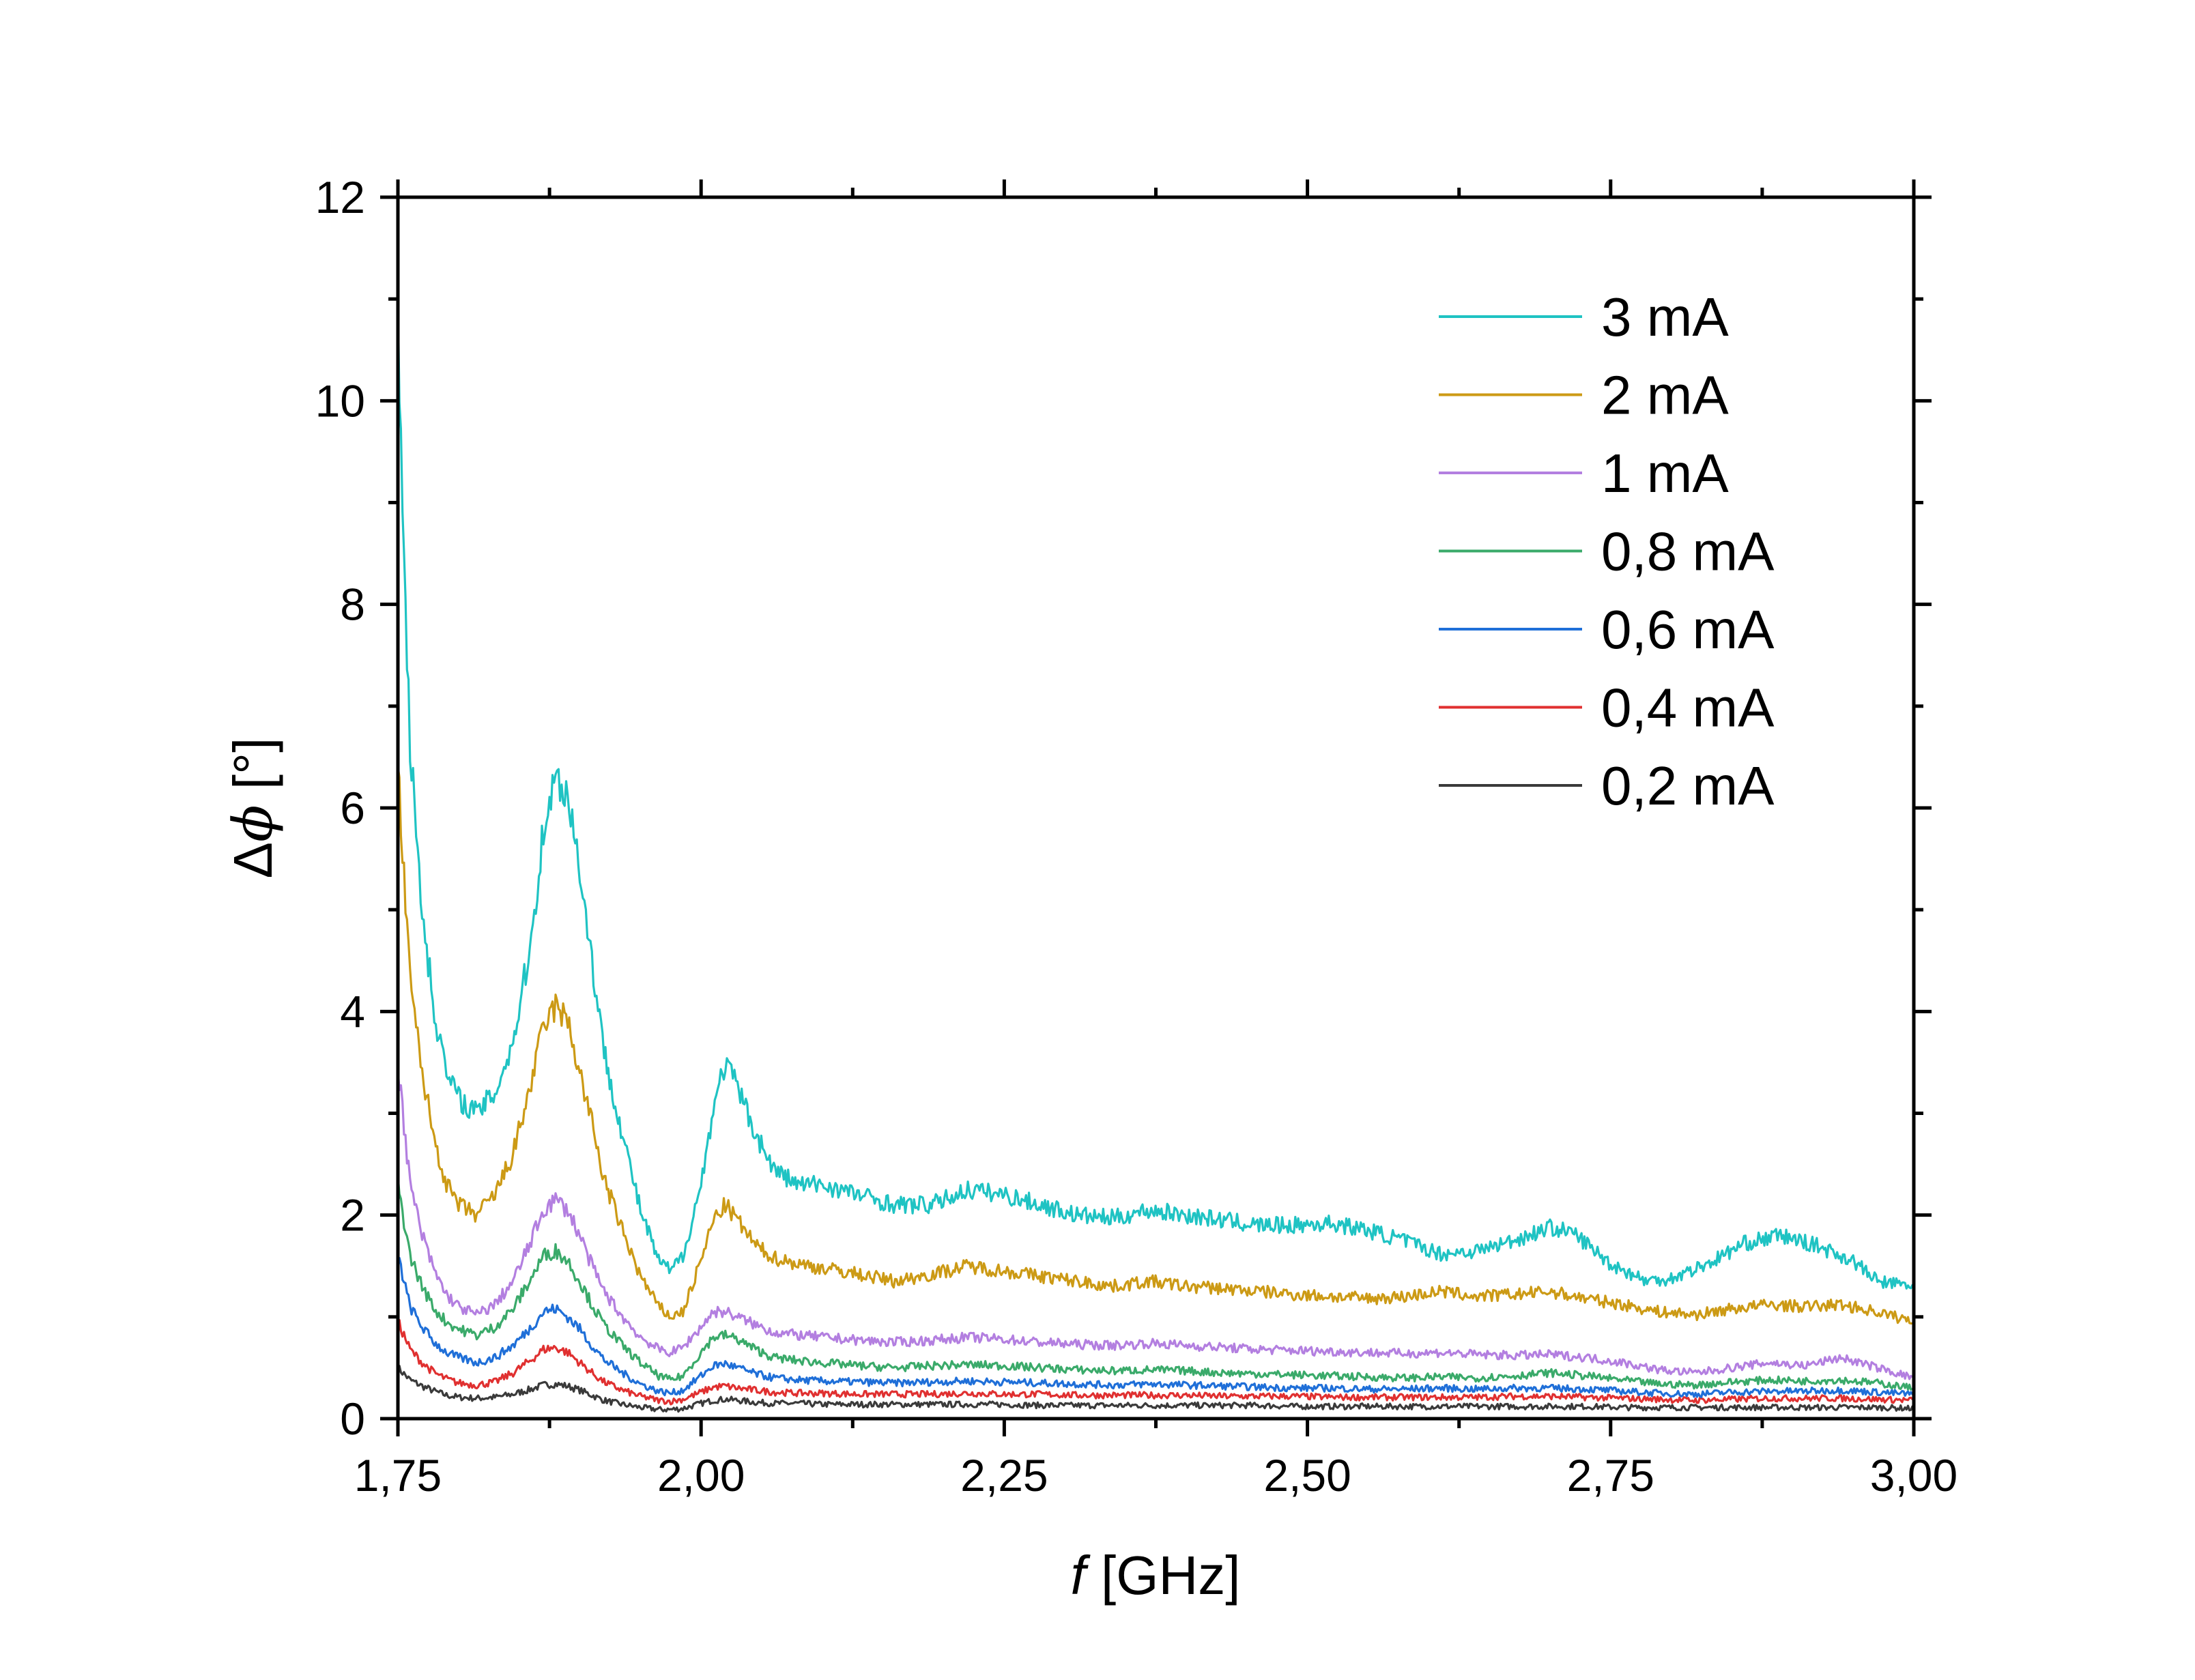  I want to click on x-tick-label: 2,25, so click(1004, 1476).